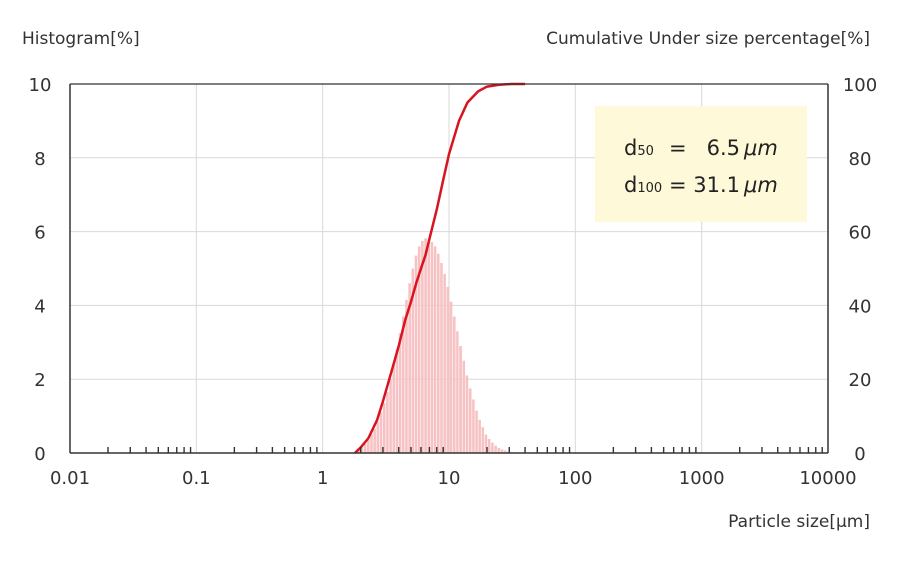  Describe the element at coordinates (645, 151) in the screenshot. I see `d50-subscript: 50` at that location.